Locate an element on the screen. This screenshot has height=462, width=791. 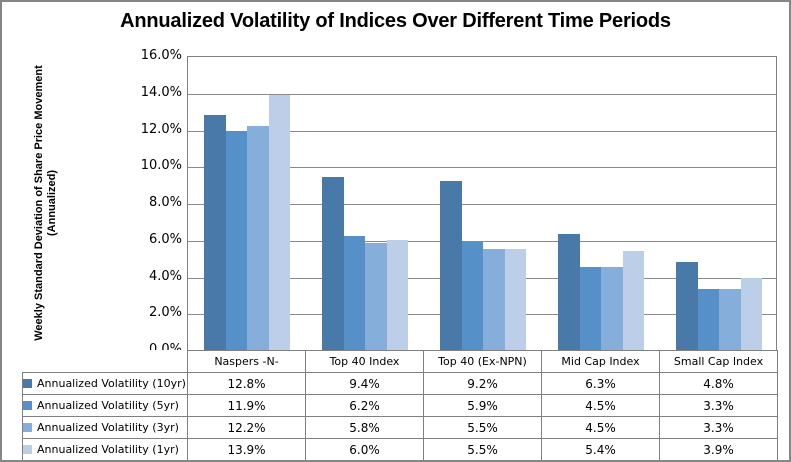
y-tick-label: 4.0% is located at coordinates (165, 276).